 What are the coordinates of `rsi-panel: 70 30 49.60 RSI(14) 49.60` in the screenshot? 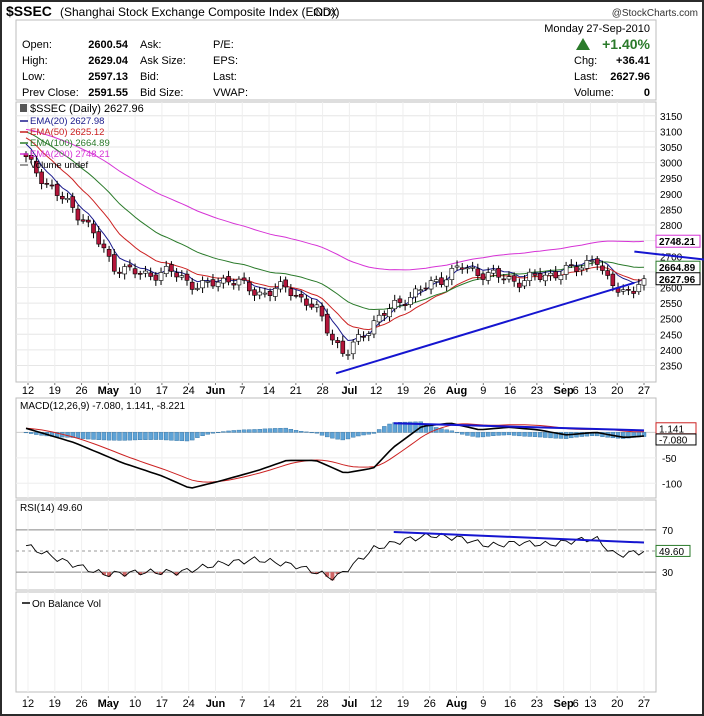 It's located at (353, 545).